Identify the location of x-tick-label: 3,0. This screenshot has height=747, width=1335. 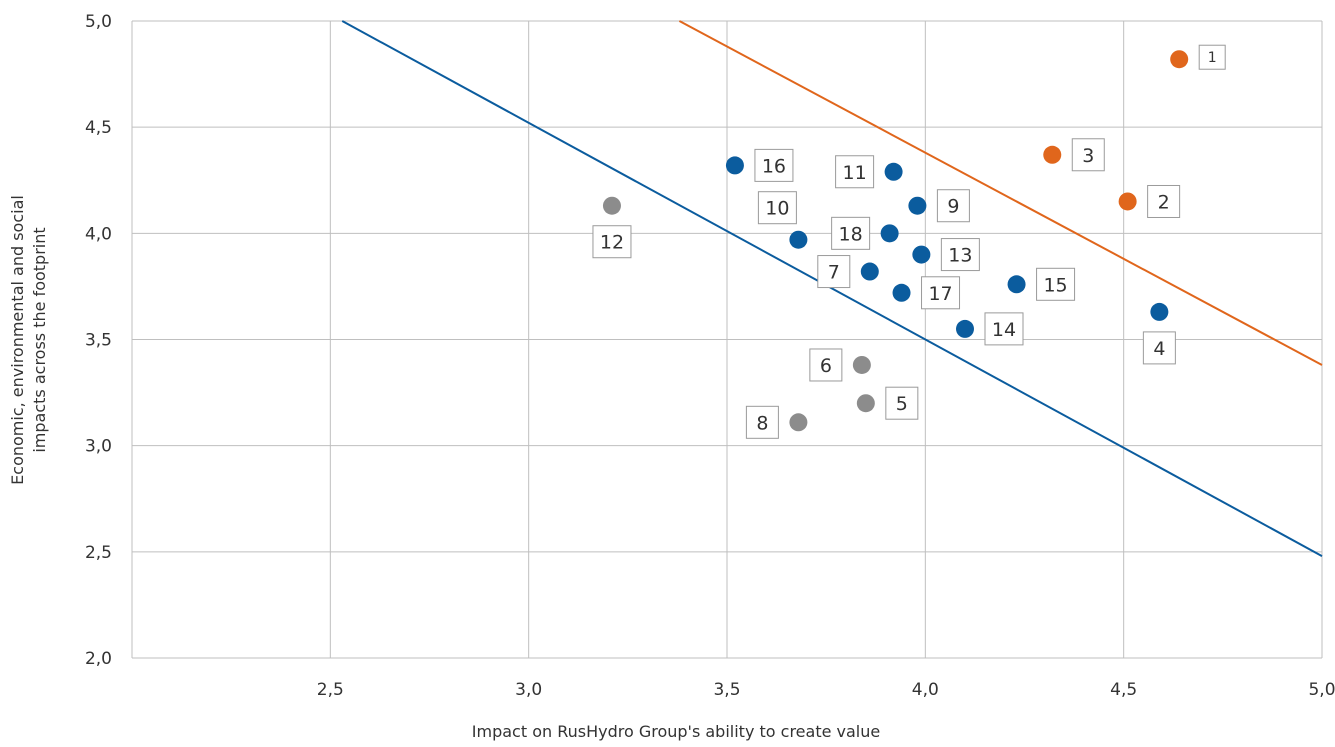
(528, 690).